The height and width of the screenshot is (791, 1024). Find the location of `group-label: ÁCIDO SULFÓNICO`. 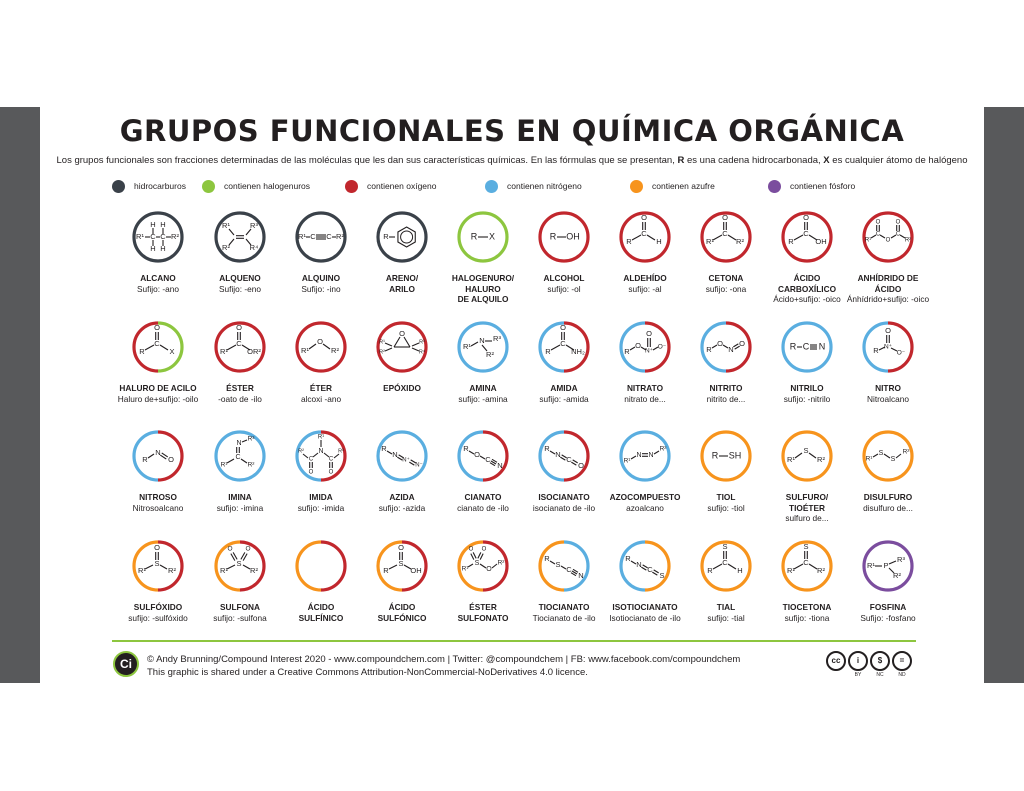

group-label: ÁCIDO SULFÓNICO is located at coordinates (402, 612).